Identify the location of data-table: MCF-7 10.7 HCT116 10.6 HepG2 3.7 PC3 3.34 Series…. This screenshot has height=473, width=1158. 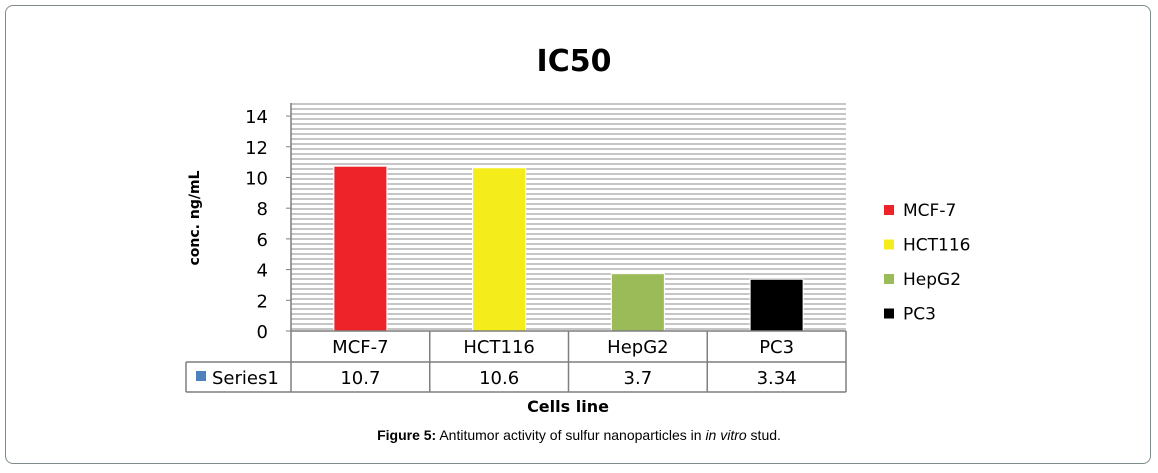
(516, 361).